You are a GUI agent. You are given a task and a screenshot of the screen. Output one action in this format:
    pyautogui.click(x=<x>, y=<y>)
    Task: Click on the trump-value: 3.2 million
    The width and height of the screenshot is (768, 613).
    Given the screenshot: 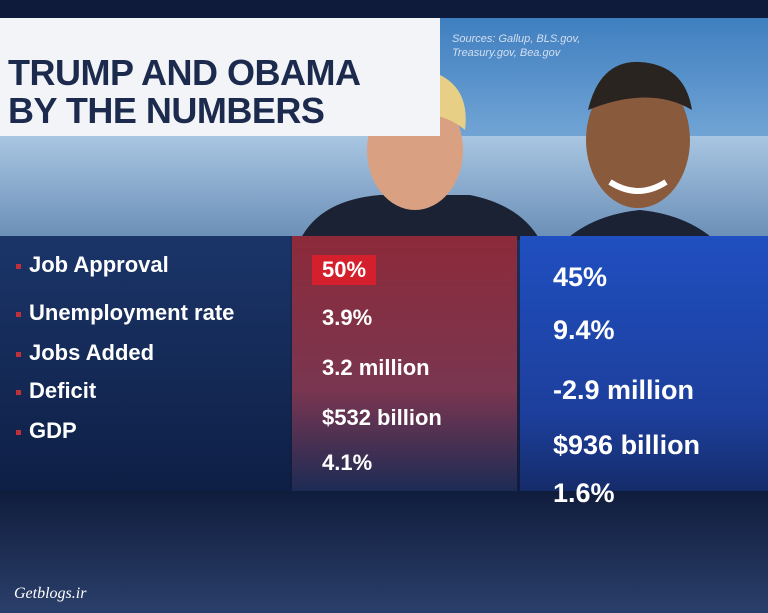 What is the action you would take?
    pyautogui.click(x=376, y=367)
    